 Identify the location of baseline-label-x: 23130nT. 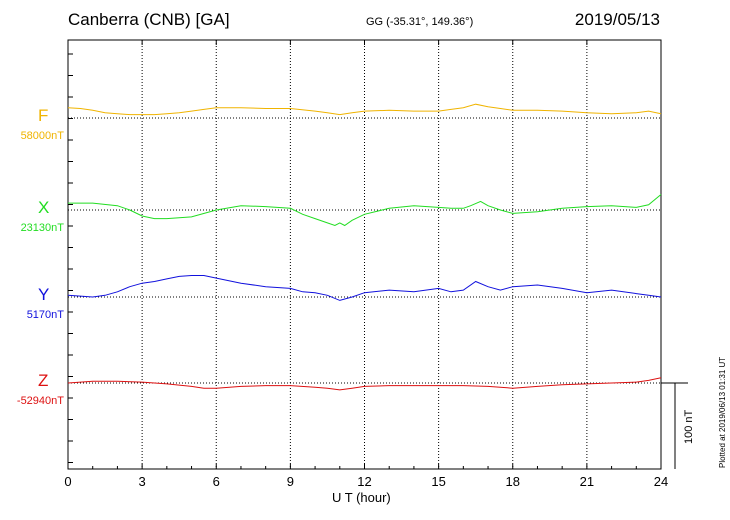
(42, 228).